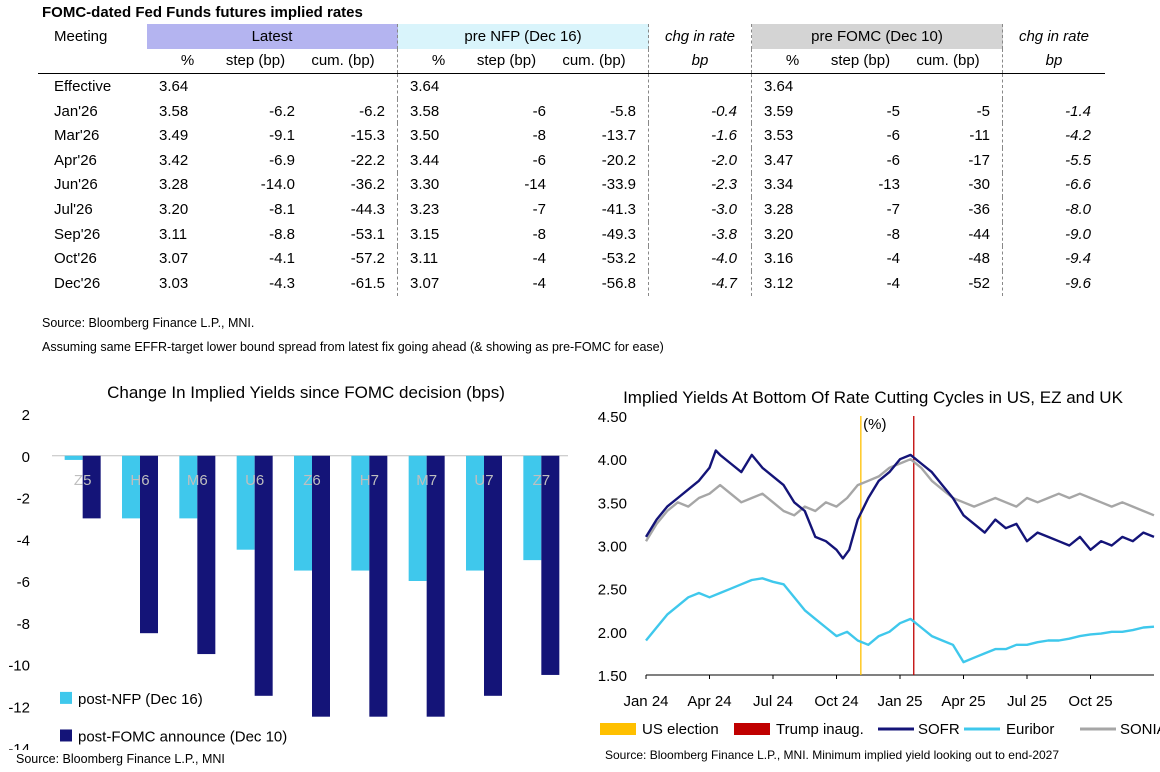  What do you see at coordinates (600, 234) in the screenshot?
I see `cell-n-cum: -49.3` at bounding box center [600, 234].